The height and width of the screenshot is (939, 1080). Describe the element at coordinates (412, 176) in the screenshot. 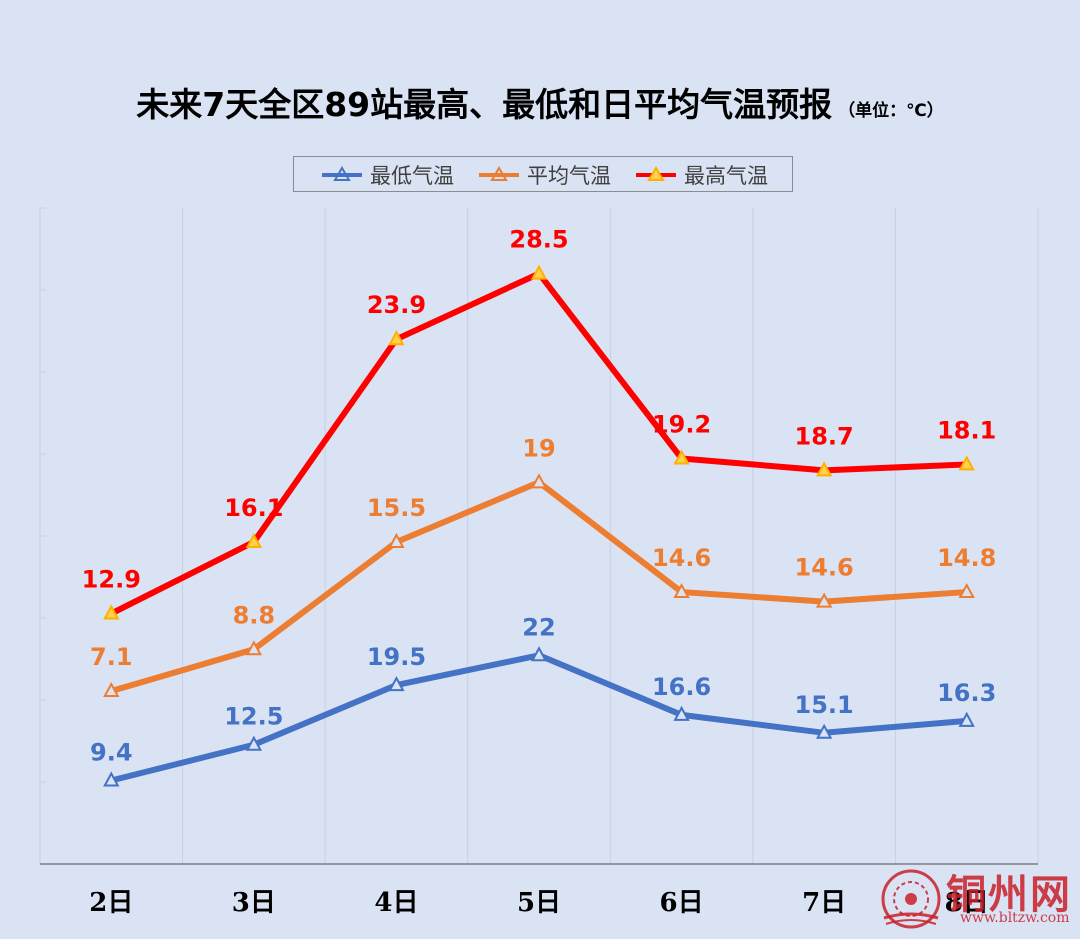

I see `legend-label-min: 最低气温` at that location.